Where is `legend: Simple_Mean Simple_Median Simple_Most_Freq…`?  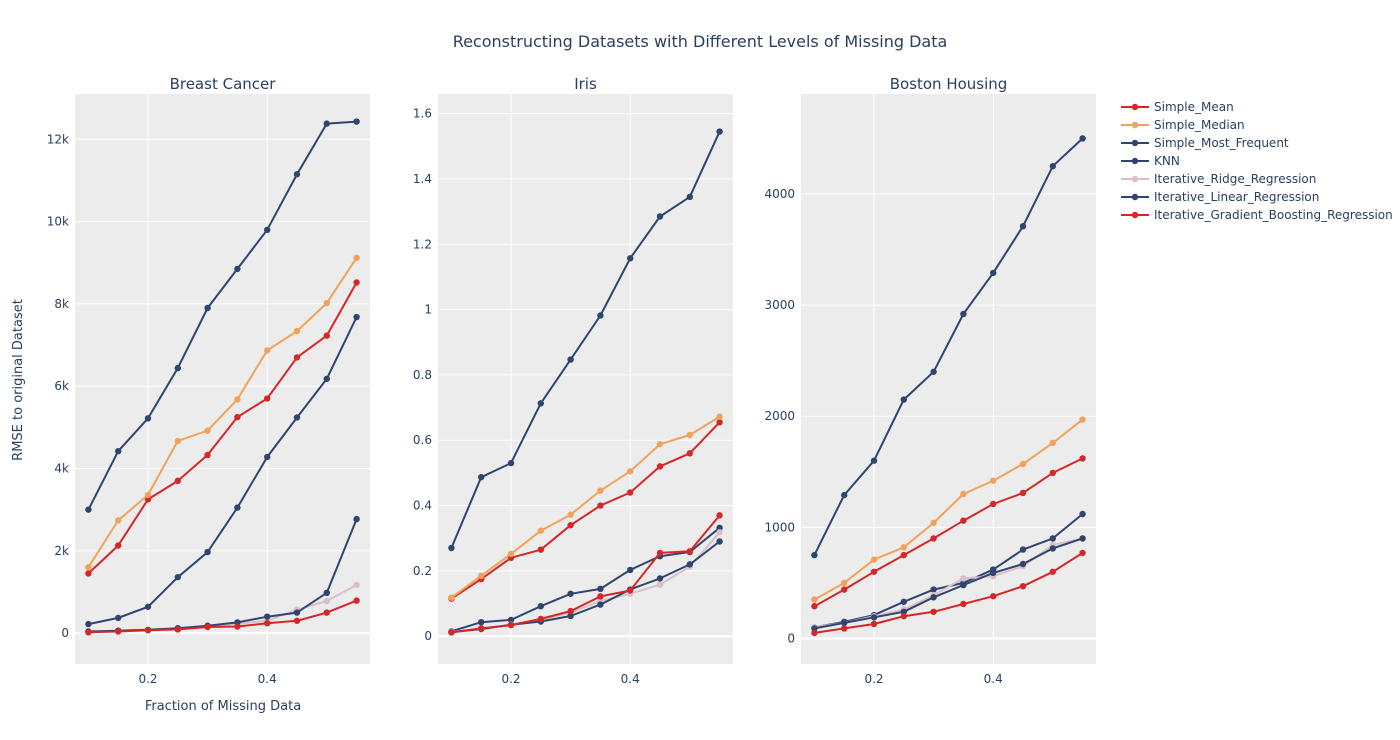
legend: Simple_Mean Simple_Median Simple_Most_Freq… is located at coordinates (1257, 161).